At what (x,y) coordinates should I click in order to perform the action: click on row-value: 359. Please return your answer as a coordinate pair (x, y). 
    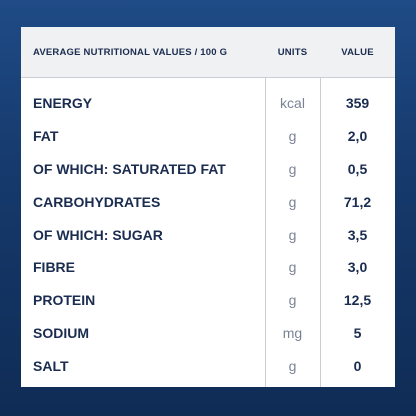
    Looking at the image, I should click on (357, 103).